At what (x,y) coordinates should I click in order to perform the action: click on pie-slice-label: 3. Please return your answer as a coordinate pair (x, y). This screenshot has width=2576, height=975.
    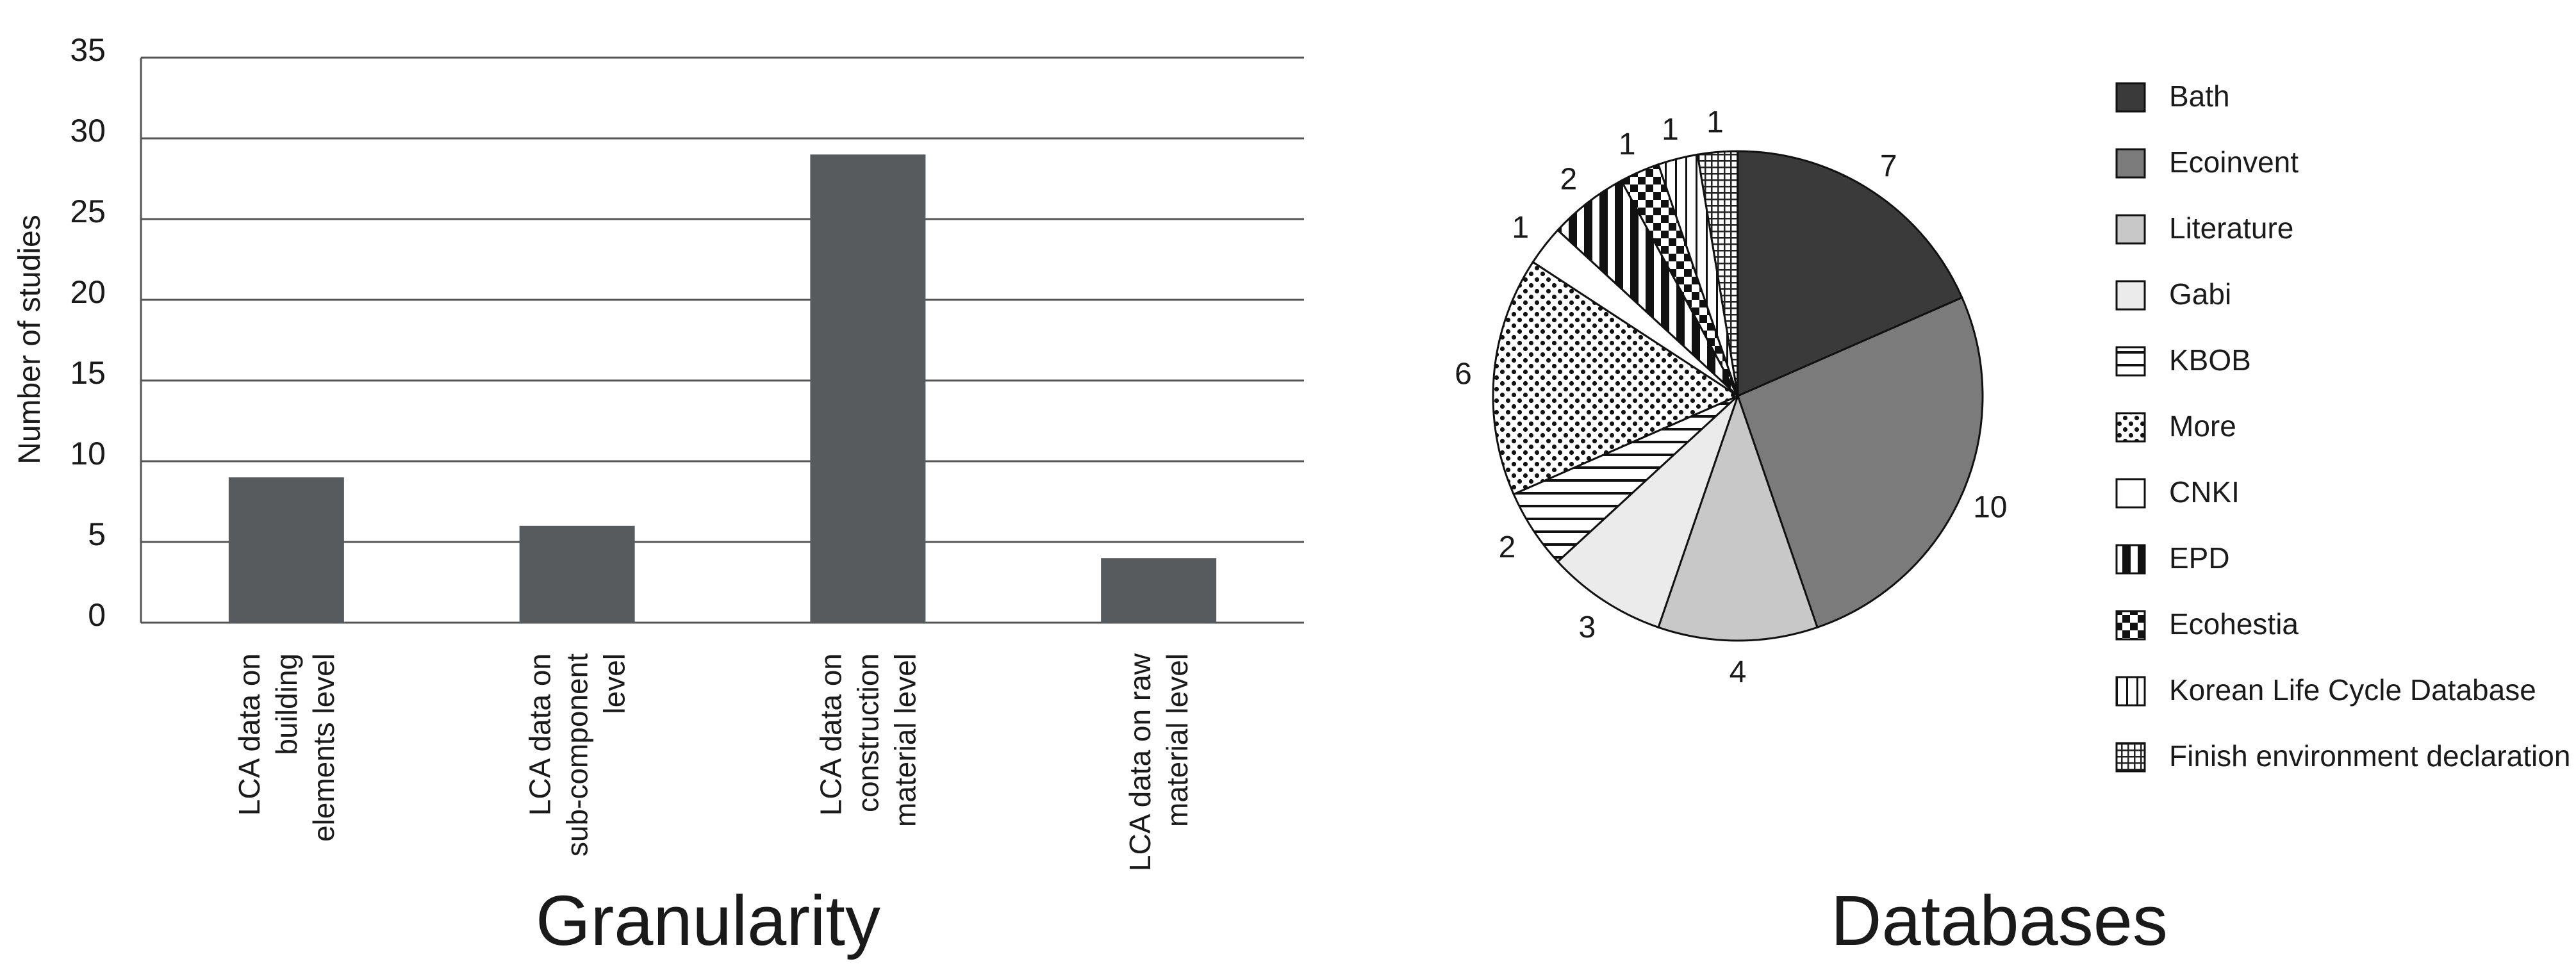
    Looking at the image, I should click on (1587, 627).